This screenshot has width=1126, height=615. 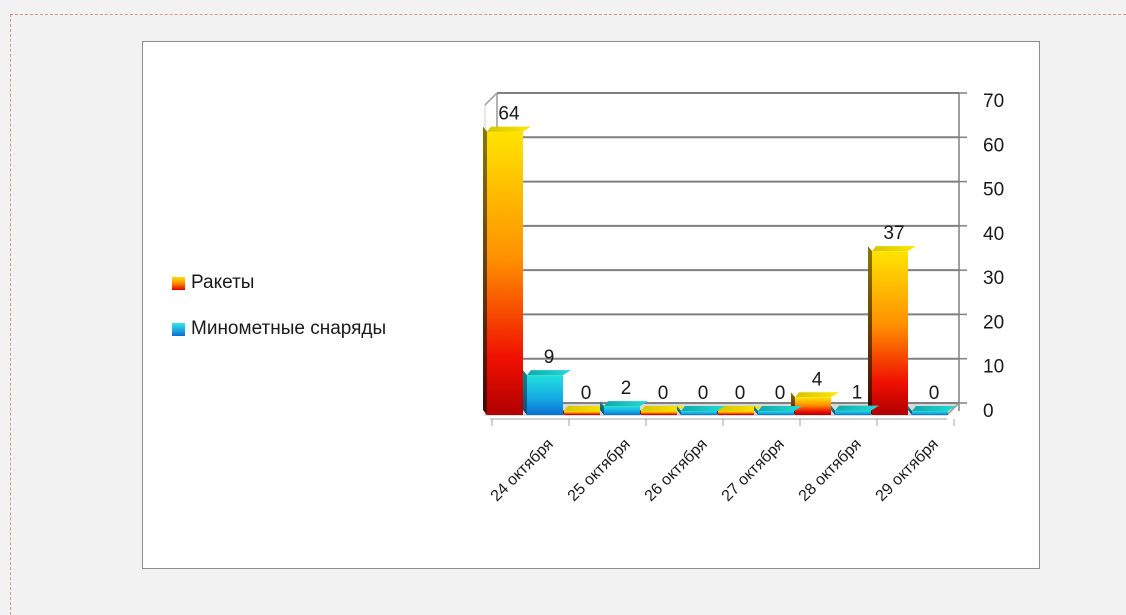 I want to click on y-tick-label: 70, so click(x=993, y=101).